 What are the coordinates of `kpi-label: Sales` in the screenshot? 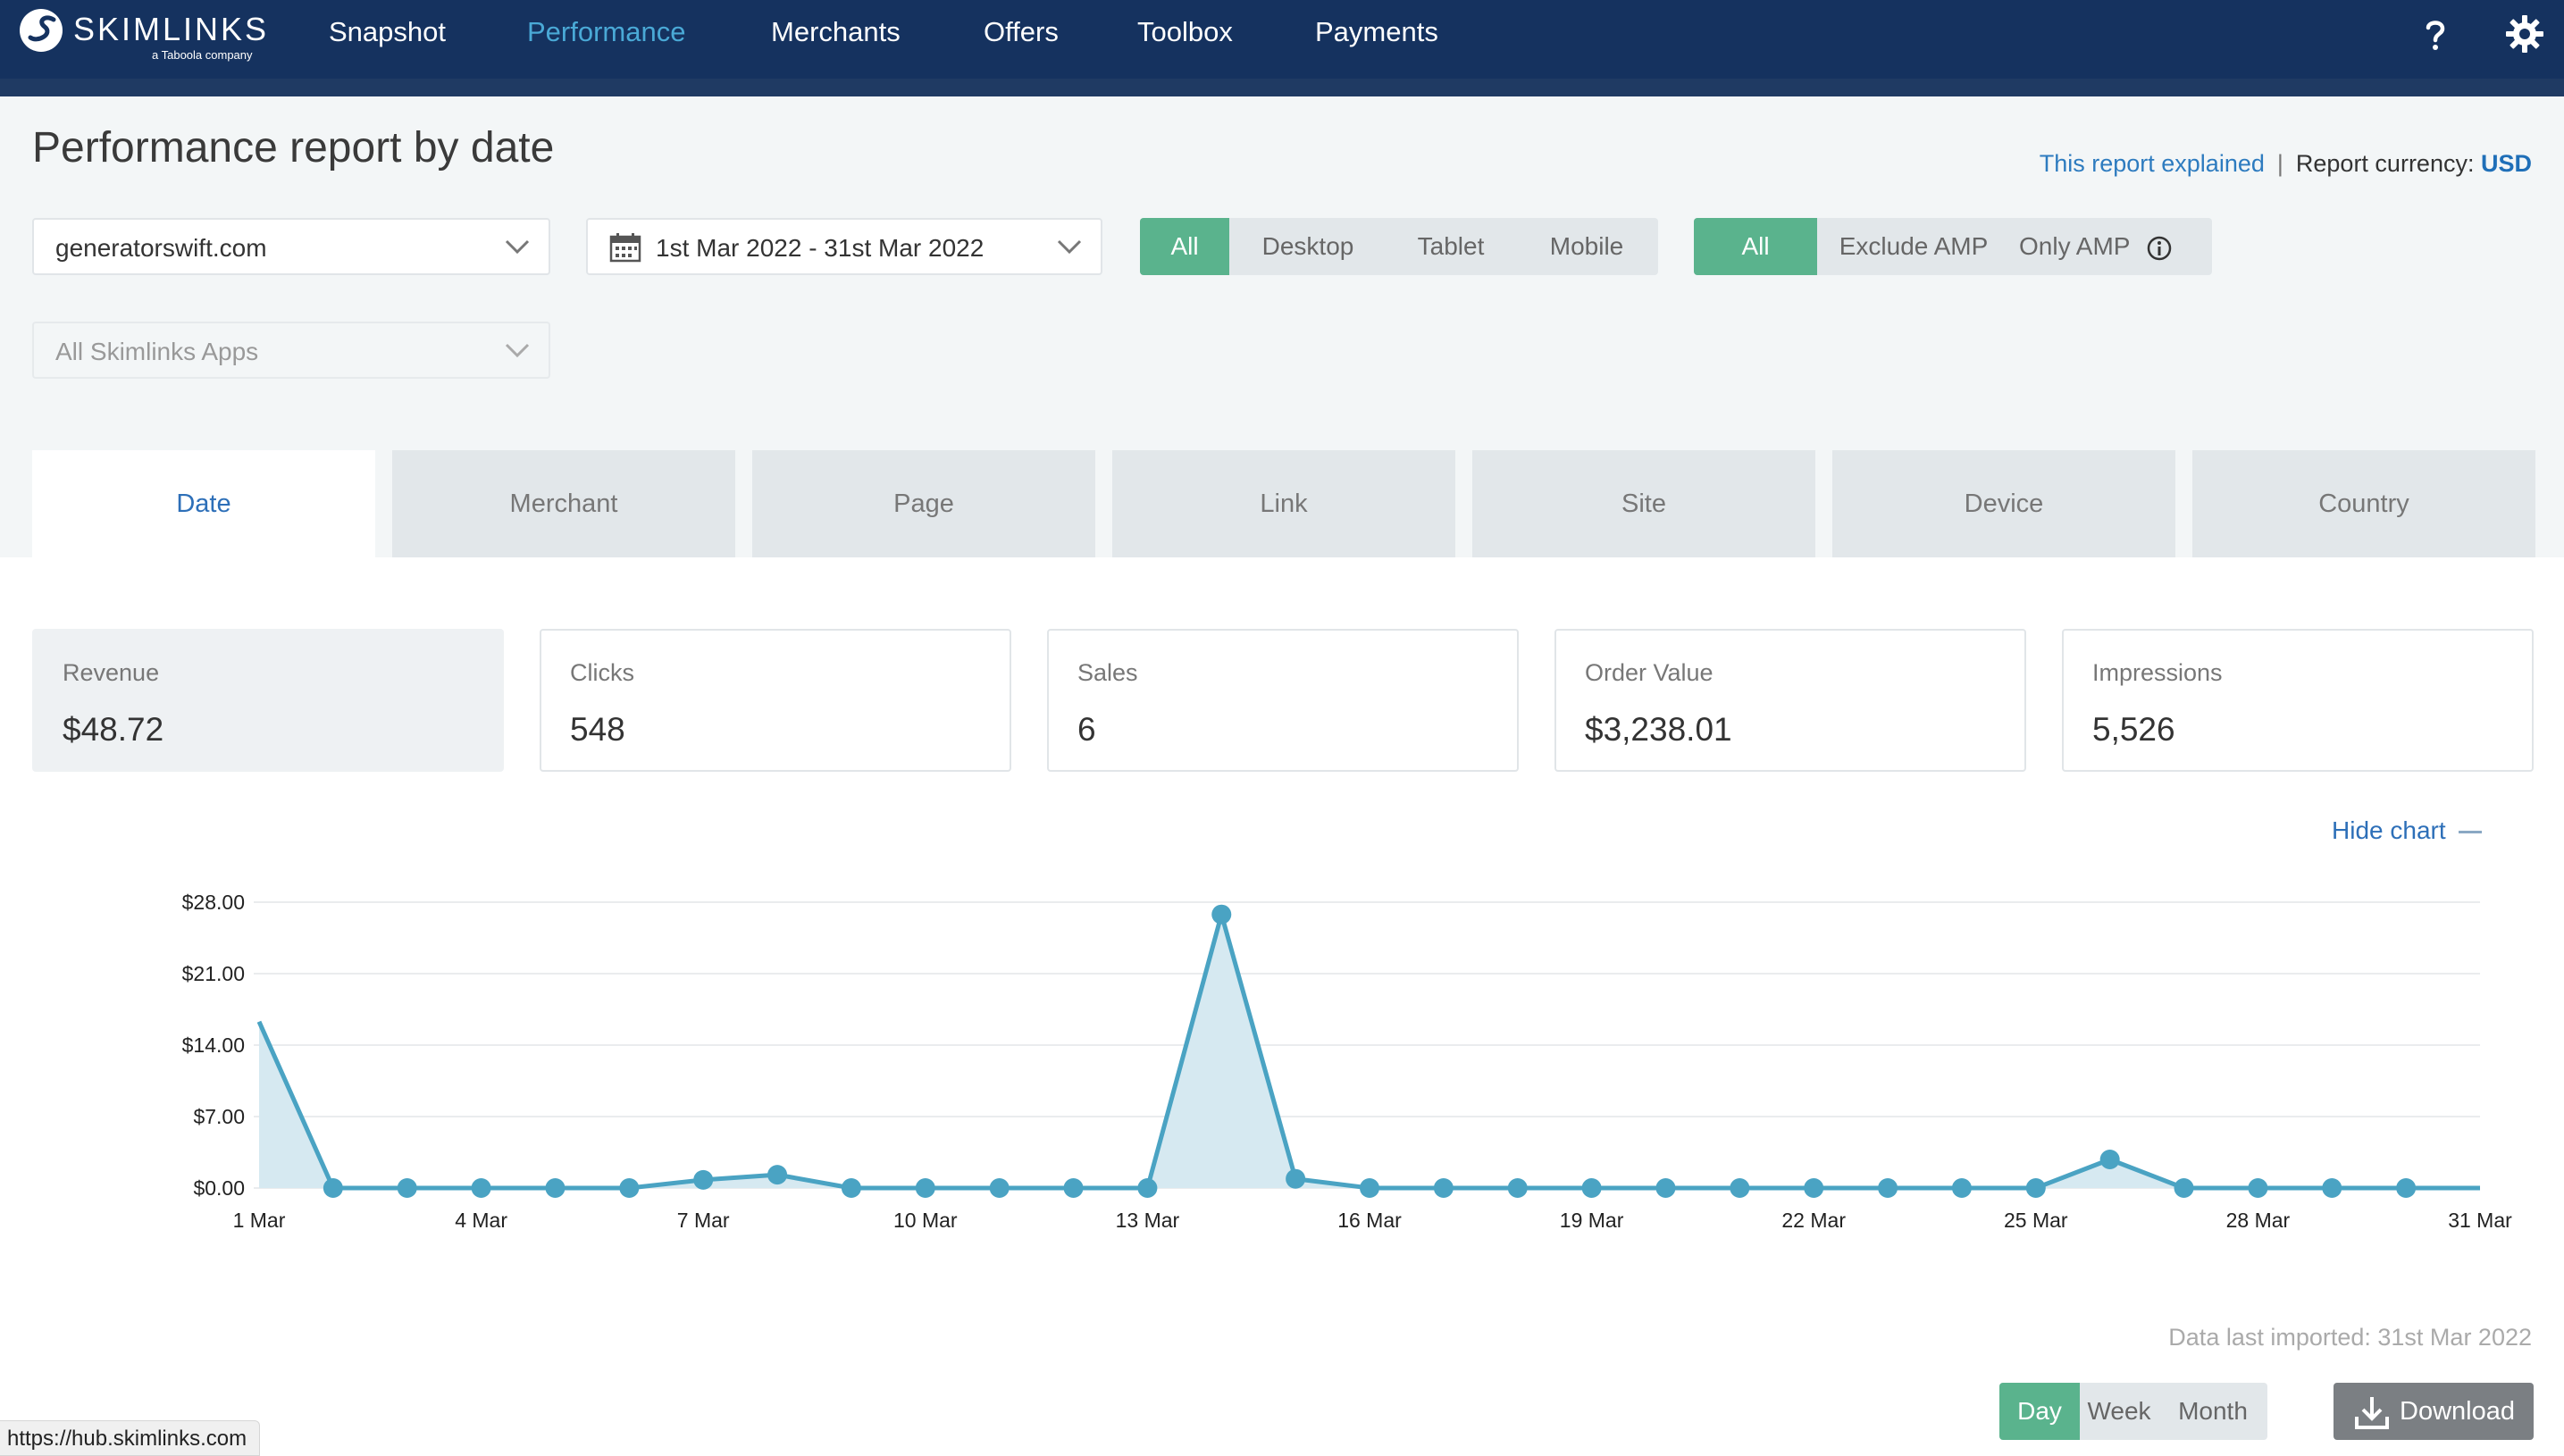 It's located at (1108, 672).